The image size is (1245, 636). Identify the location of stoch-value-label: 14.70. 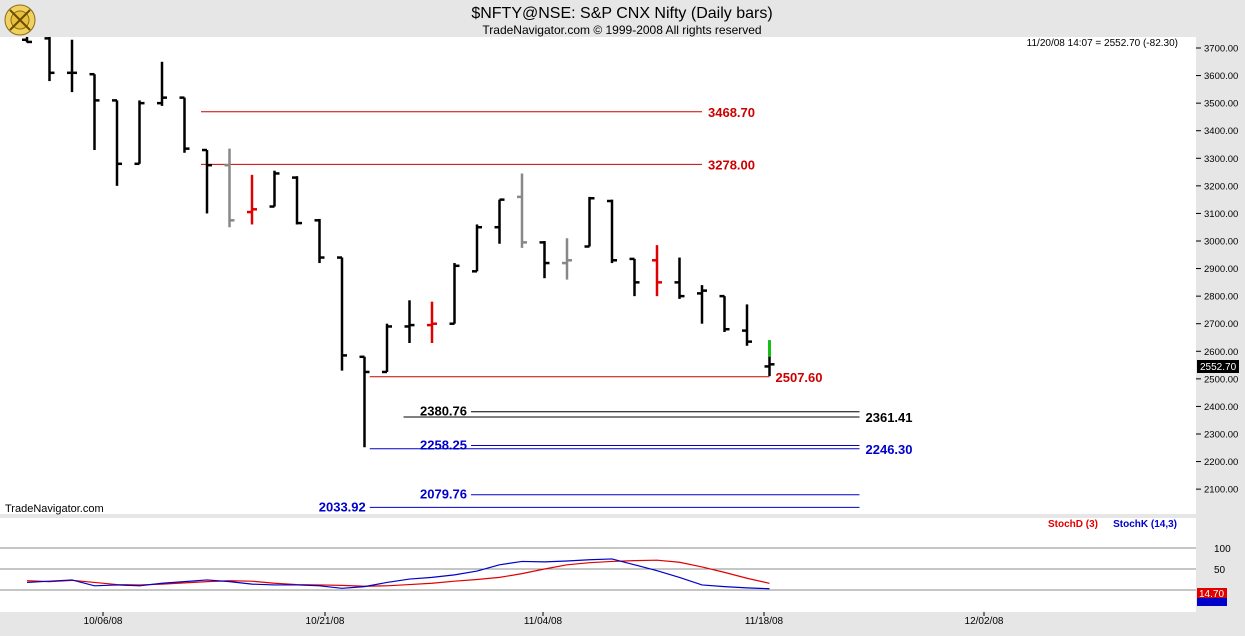
(1211, 594).